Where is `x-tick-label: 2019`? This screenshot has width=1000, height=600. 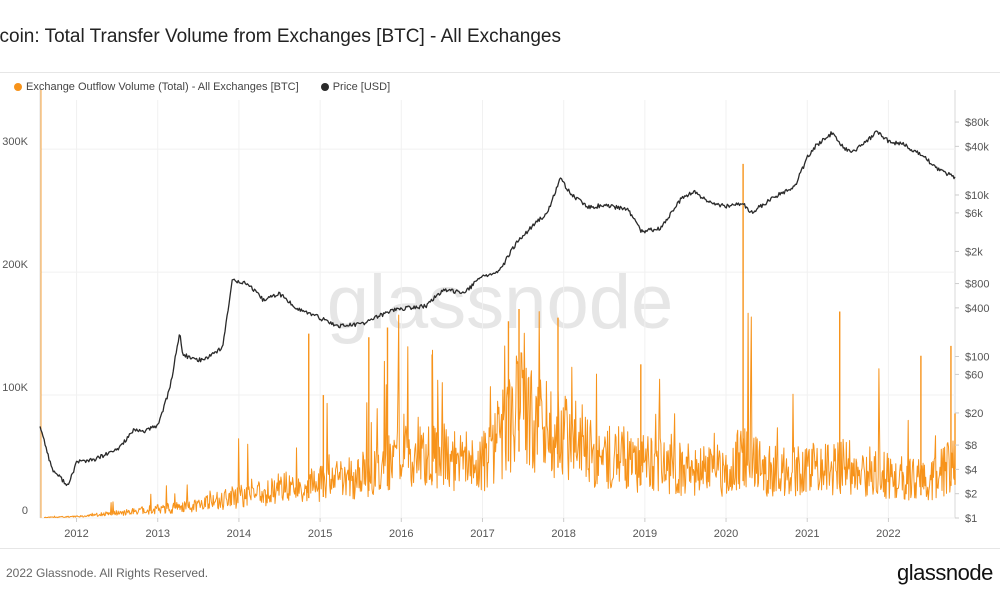
x-tick-label: 2019 is located at coordinates (645, 534).